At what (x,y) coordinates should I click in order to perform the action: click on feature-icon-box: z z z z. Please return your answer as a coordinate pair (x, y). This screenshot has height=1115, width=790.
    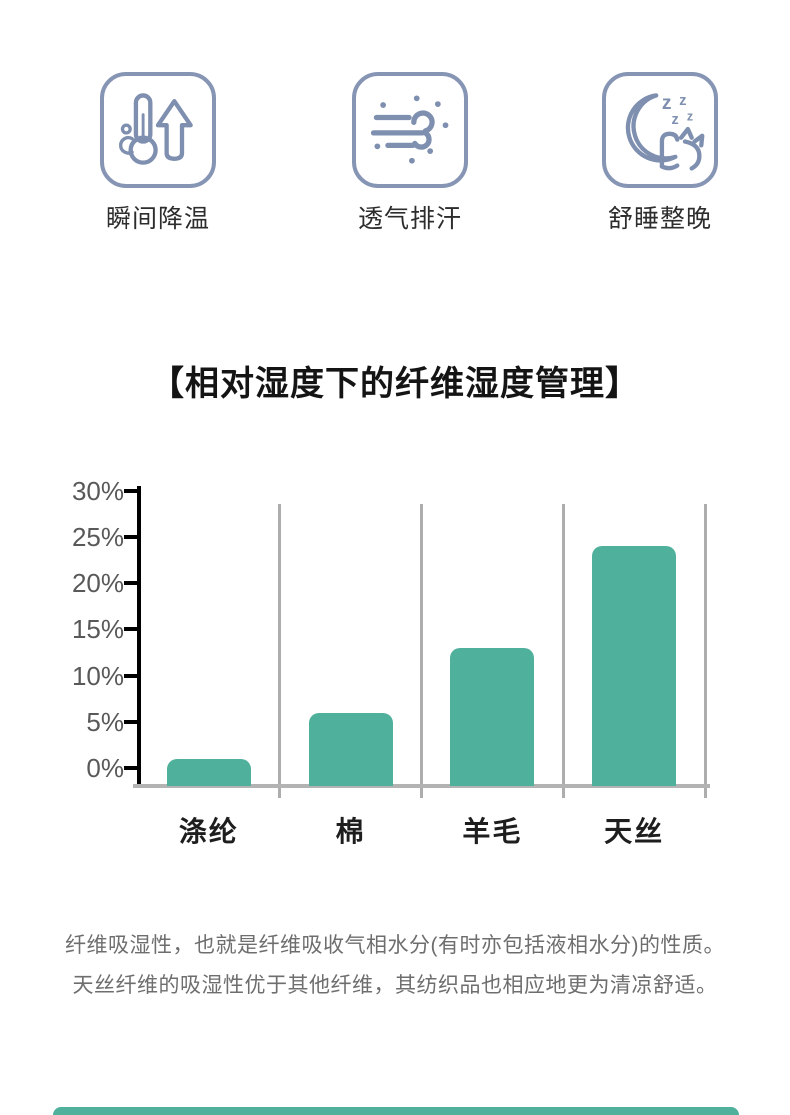
    Looking at the image, I should click on (660, 130).